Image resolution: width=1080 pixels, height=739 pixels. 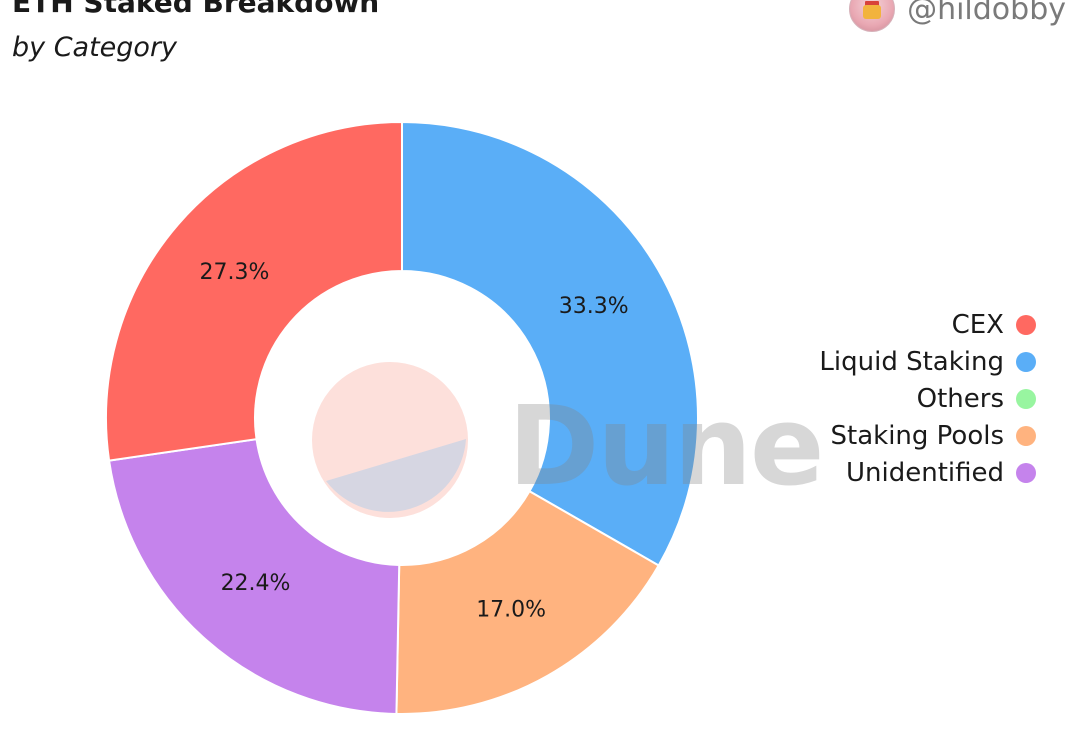 I want to click on slice-unidentified, so click(x=254, y=576).